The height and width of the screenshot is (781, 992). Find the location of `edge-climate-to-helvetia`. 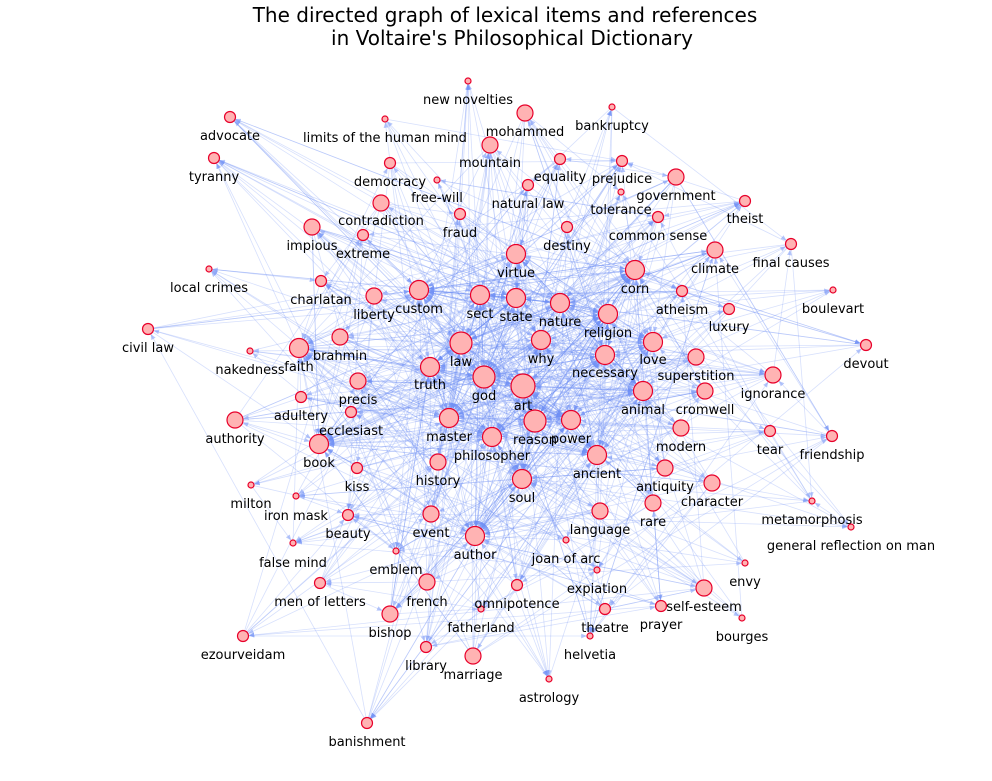

edge-climate-to-helvetia is located at coordinates (653, 441).